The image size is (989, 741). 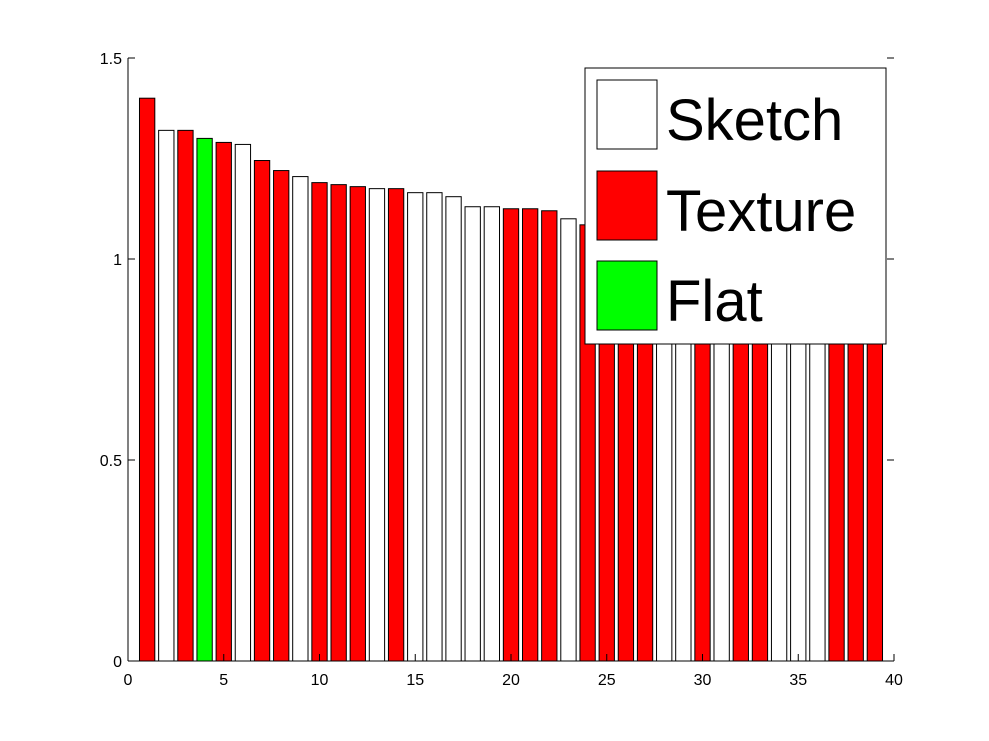 I want to click on legend-swatch-texture, so click(x=627, y=205).